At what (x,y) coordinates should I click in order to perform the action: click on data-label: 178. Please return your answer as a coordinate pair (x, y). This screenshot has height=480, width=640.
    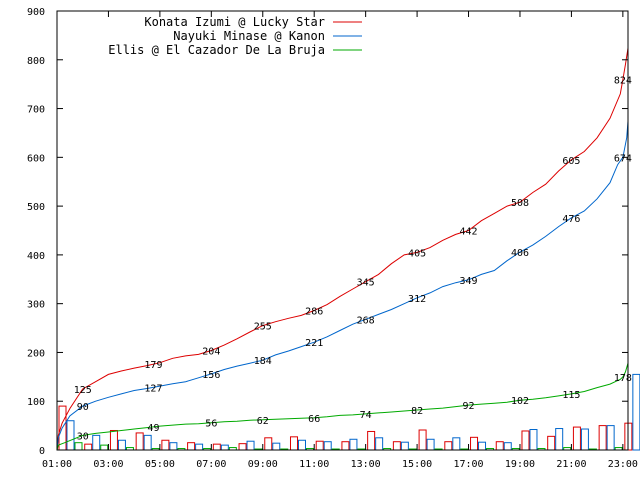
    Looking at the image, I should click on (623, 378).